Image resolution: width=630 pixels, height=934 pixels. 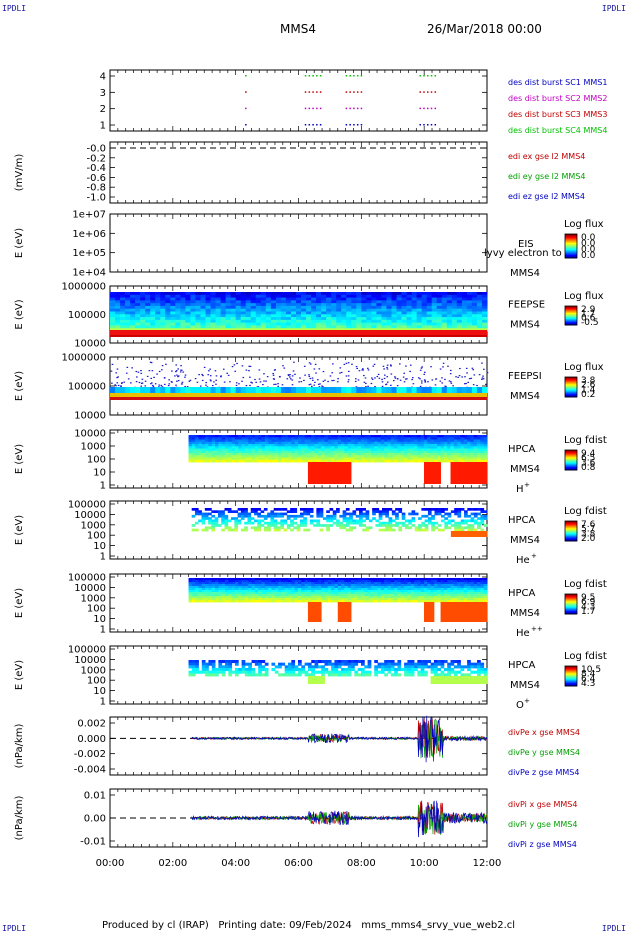 I want to click on hpca_h-species-sup: +, so click(x=527, y=485).